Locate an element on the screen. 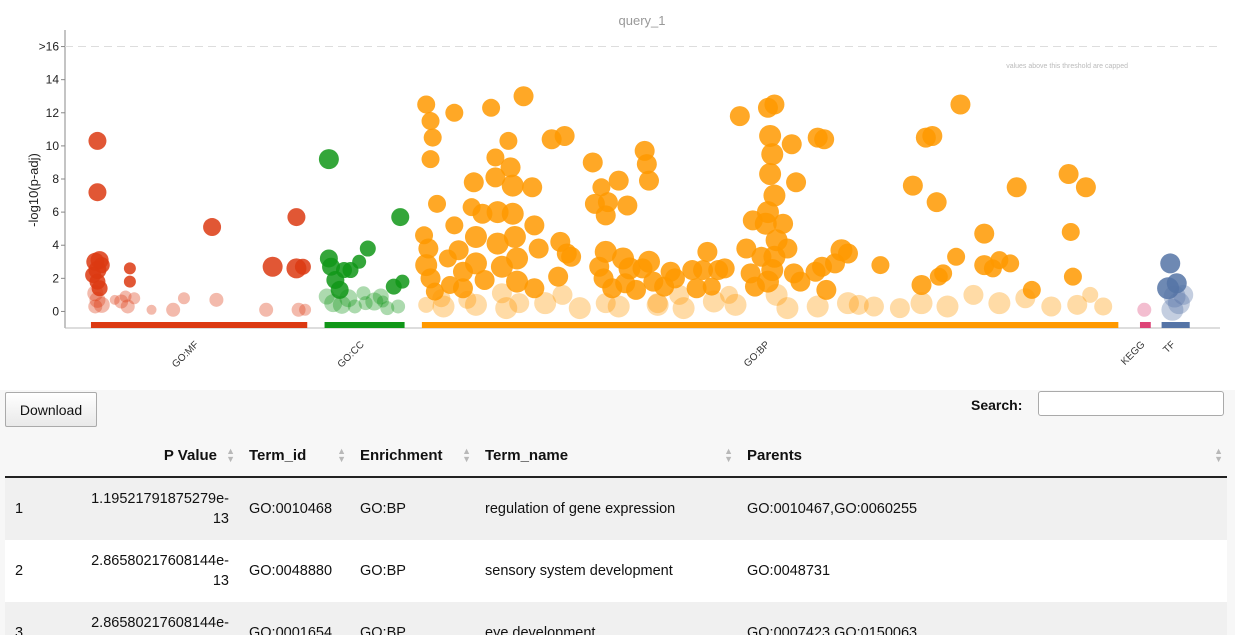 The image size is (1235, 635). source-bands is located at coordinates (640, 325).